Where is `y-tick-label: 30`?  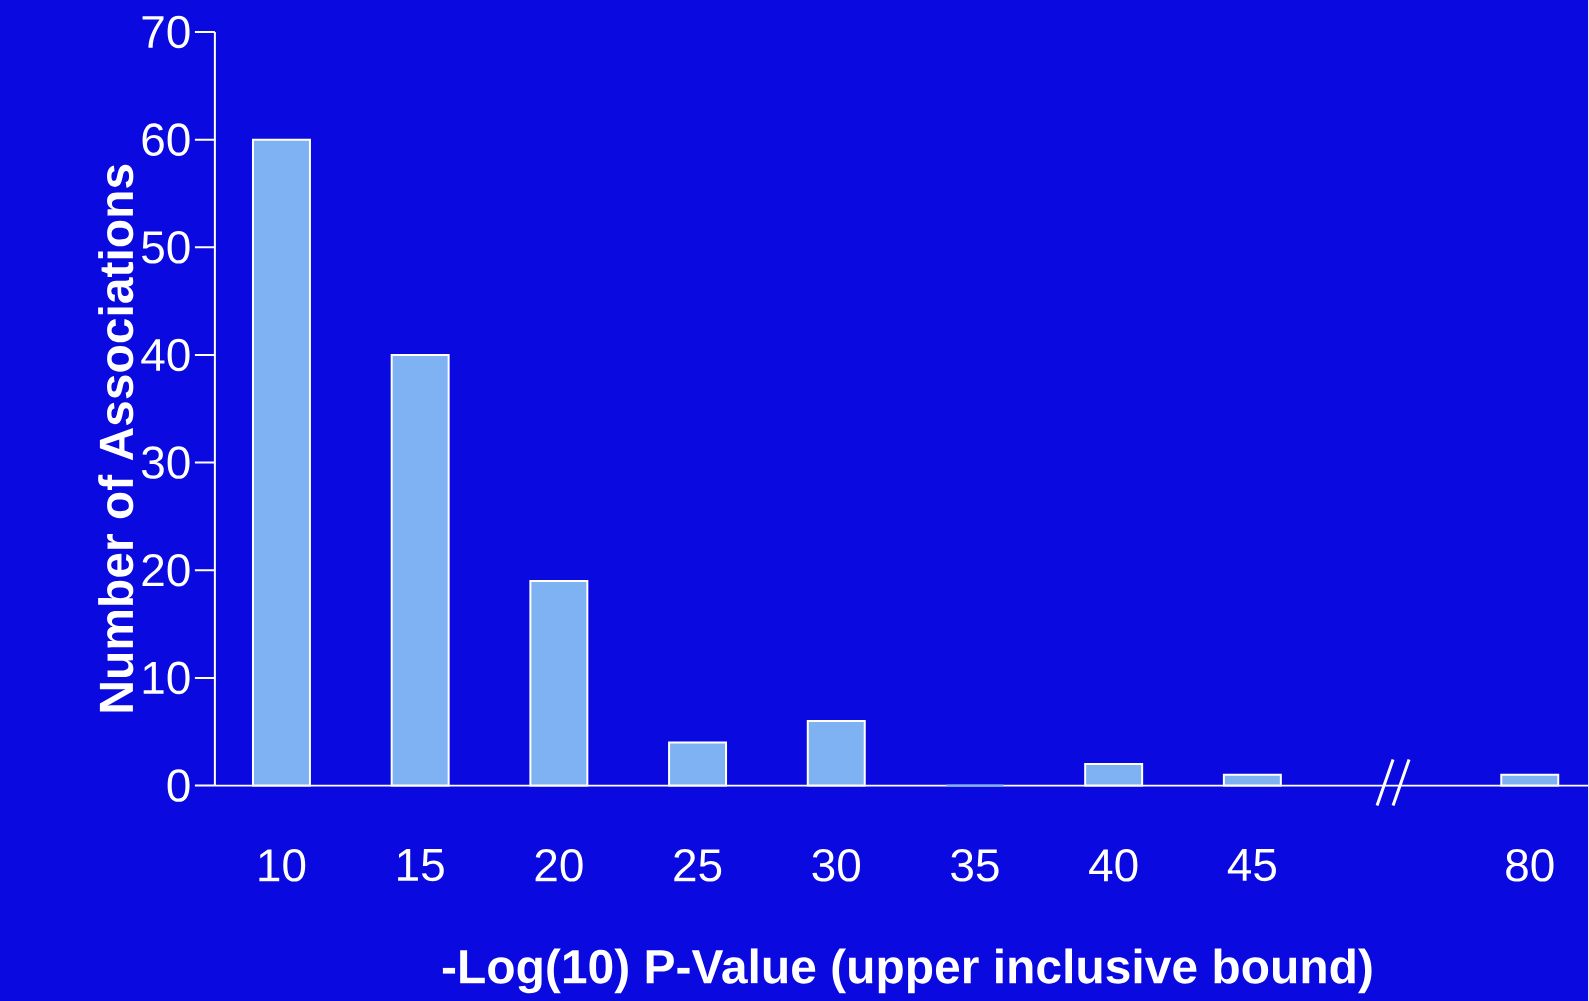
y-tick-label: 30 is located at coordinates (165, 462).